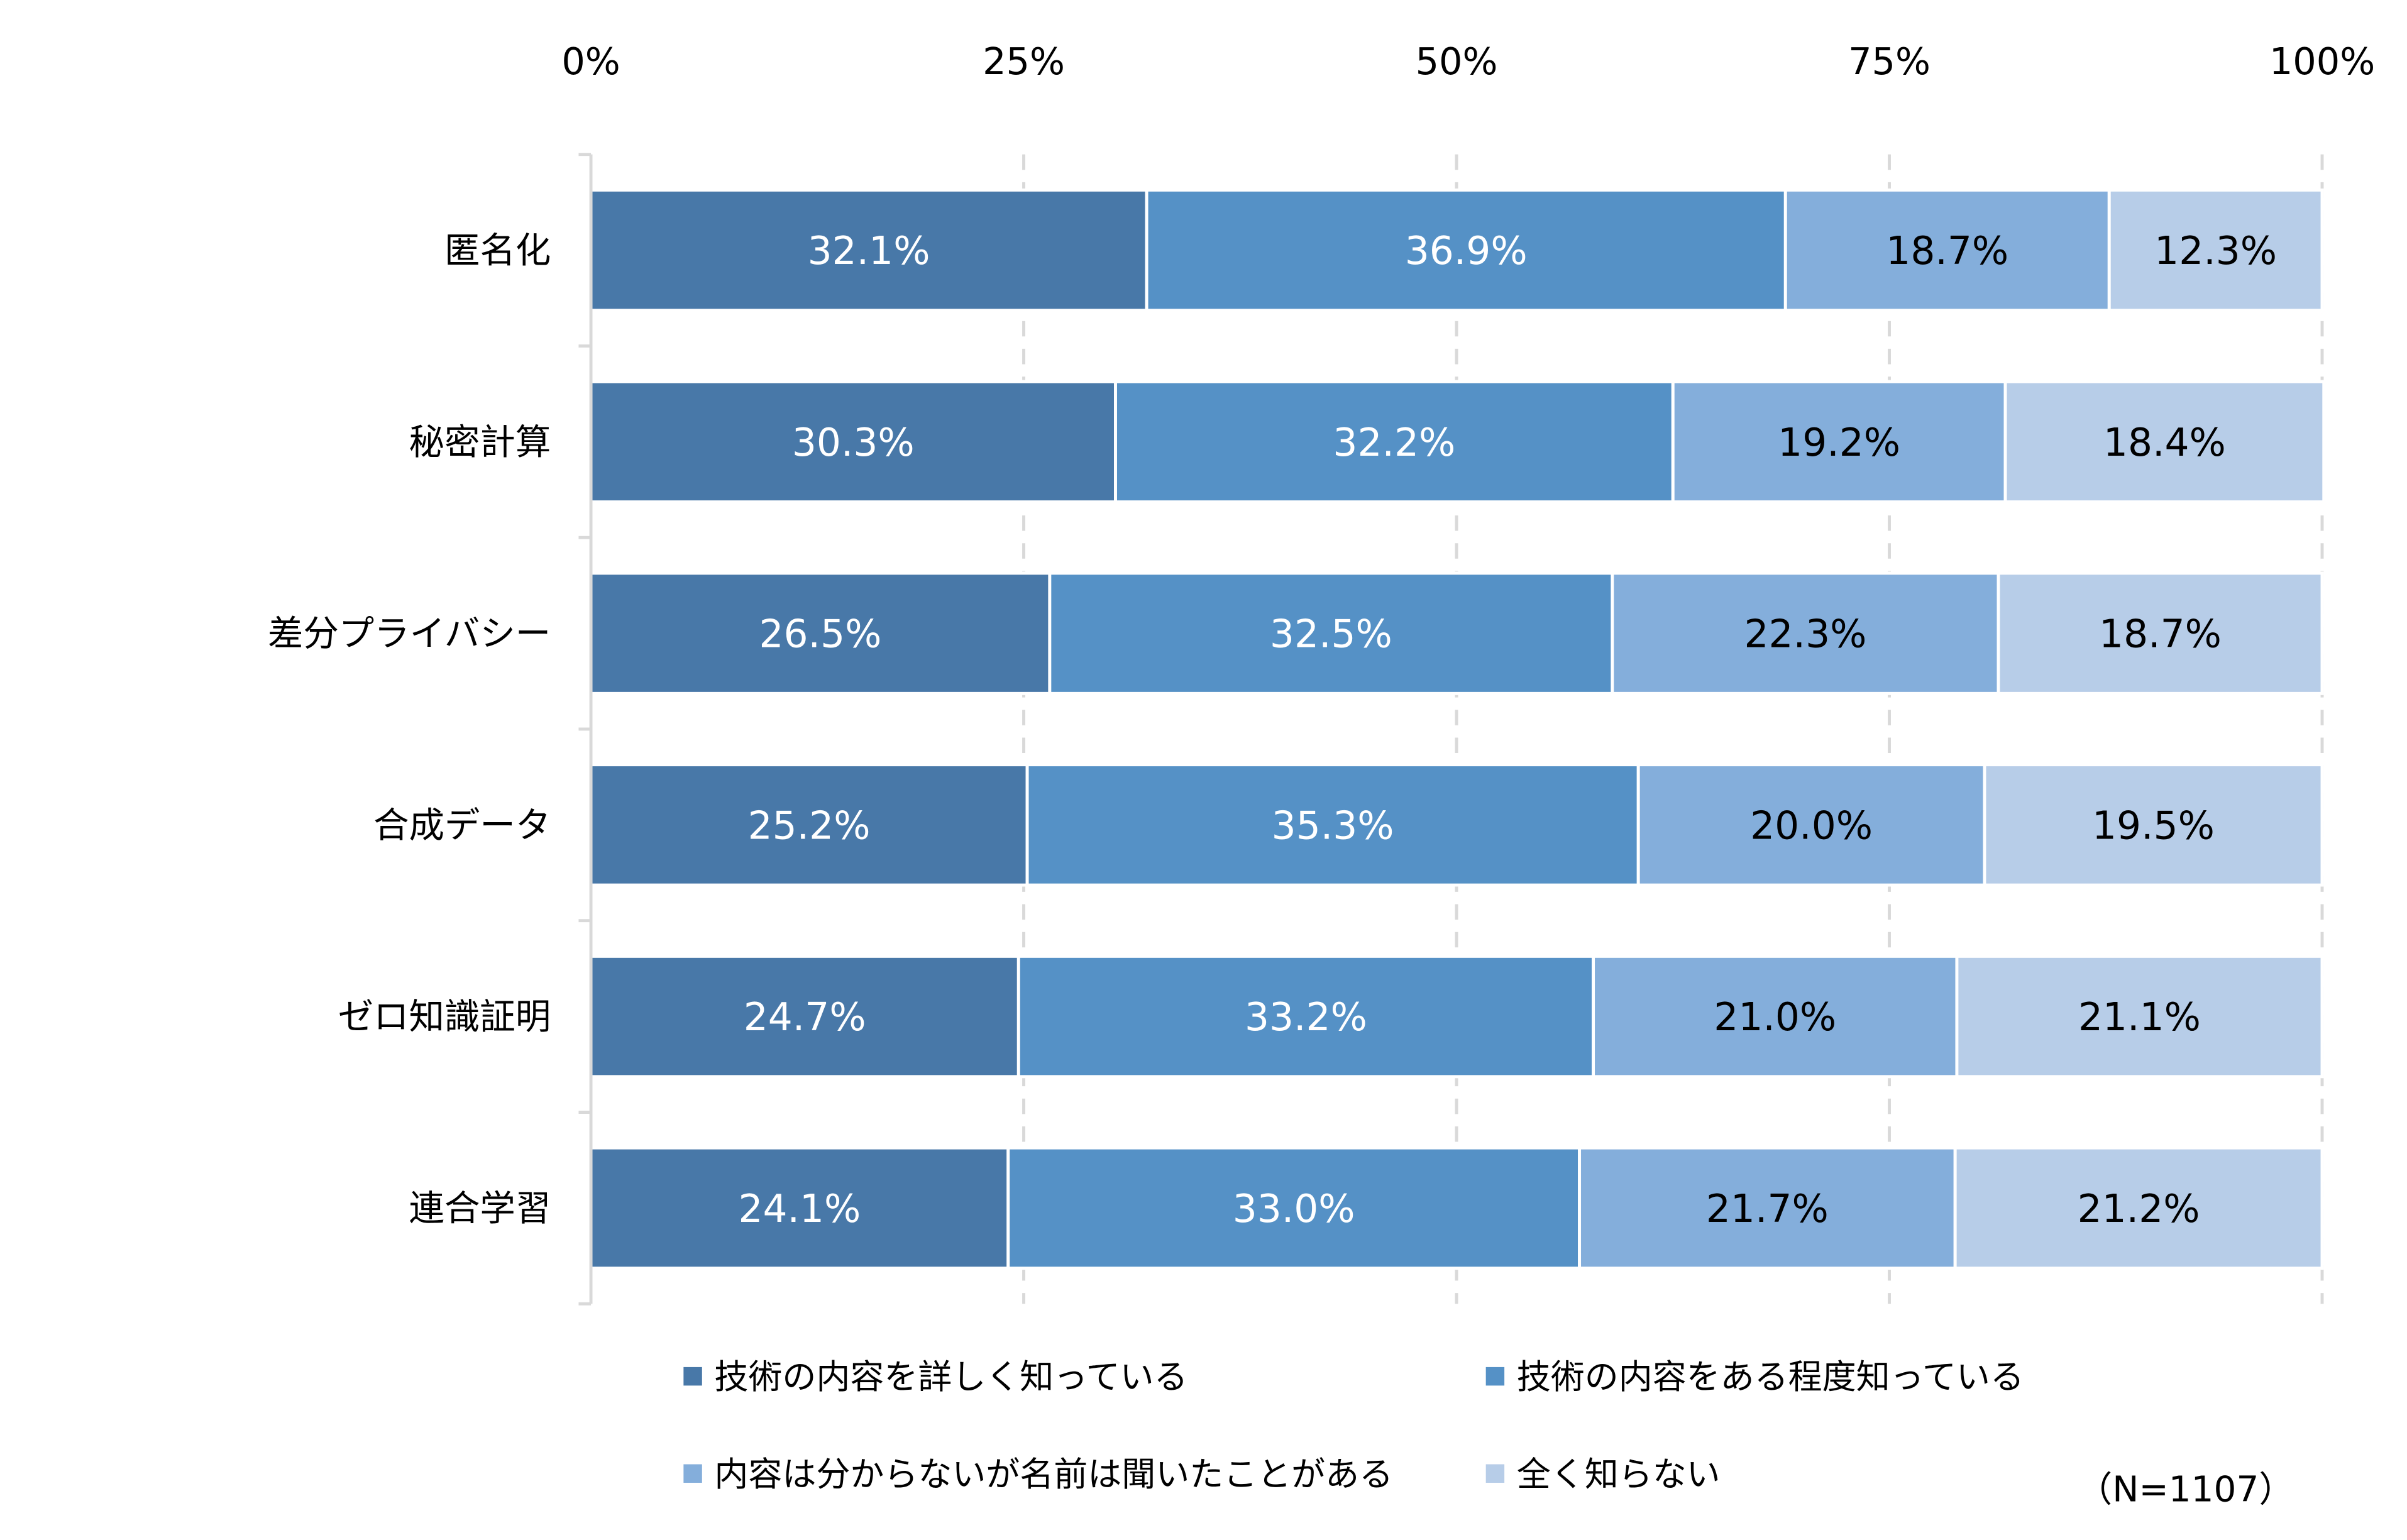  I want to click on data-label: 19.5%, so click(2153, 825).